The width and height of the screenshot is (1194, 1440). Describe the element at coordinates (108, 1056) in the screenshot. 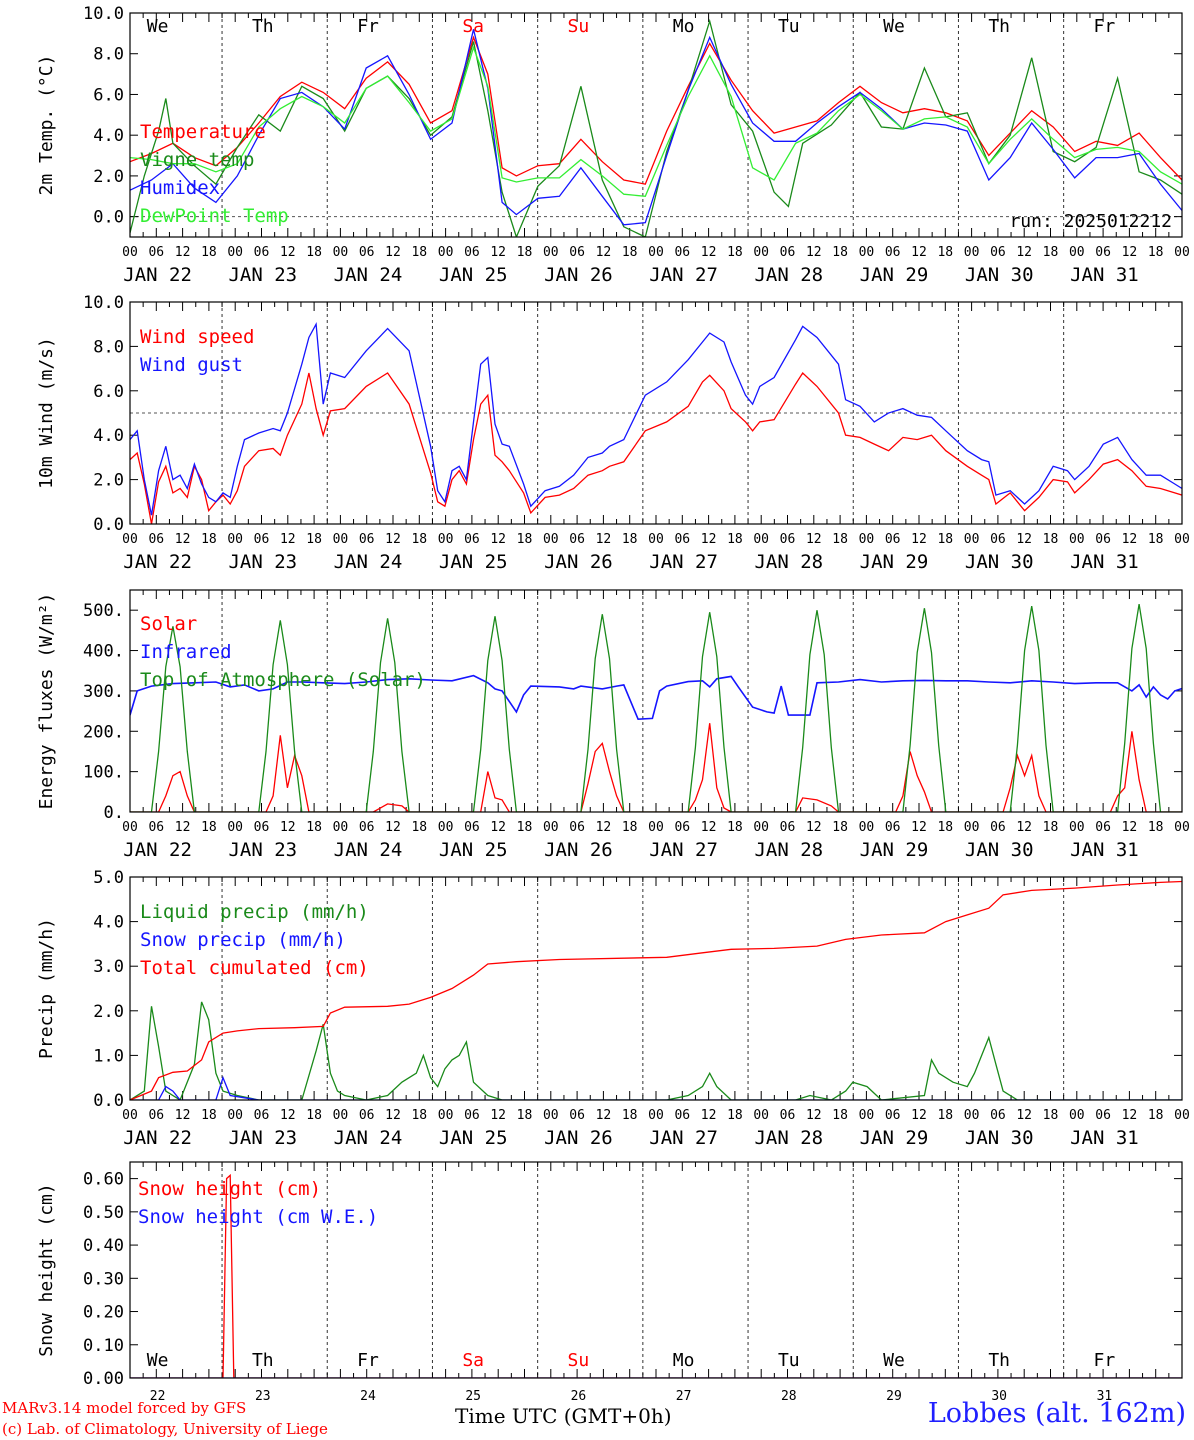

I see `y-tick-label: 1.0` at that location.